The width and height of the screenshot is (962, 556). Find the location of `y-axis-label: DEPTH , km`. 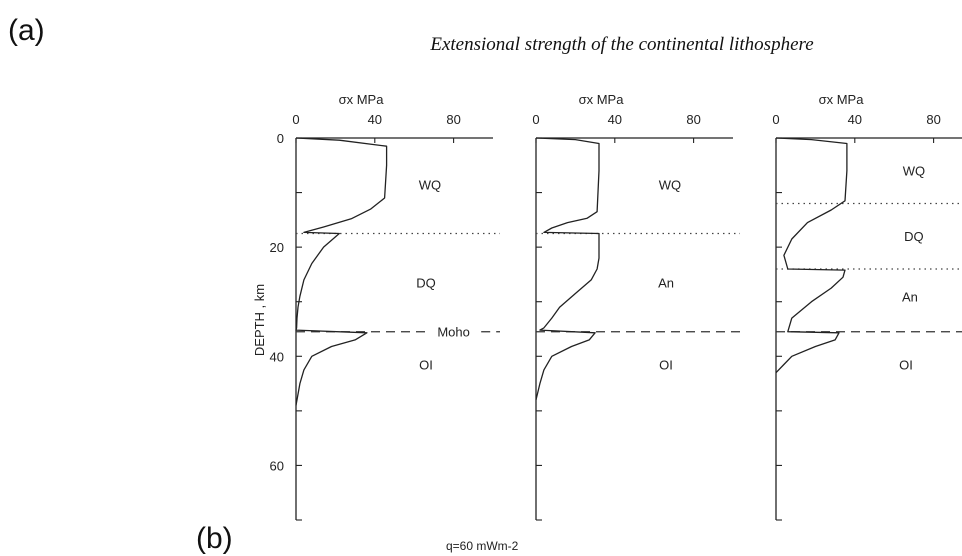

y-axis-label: DEPTH , km is located at coordinates (259, 320).